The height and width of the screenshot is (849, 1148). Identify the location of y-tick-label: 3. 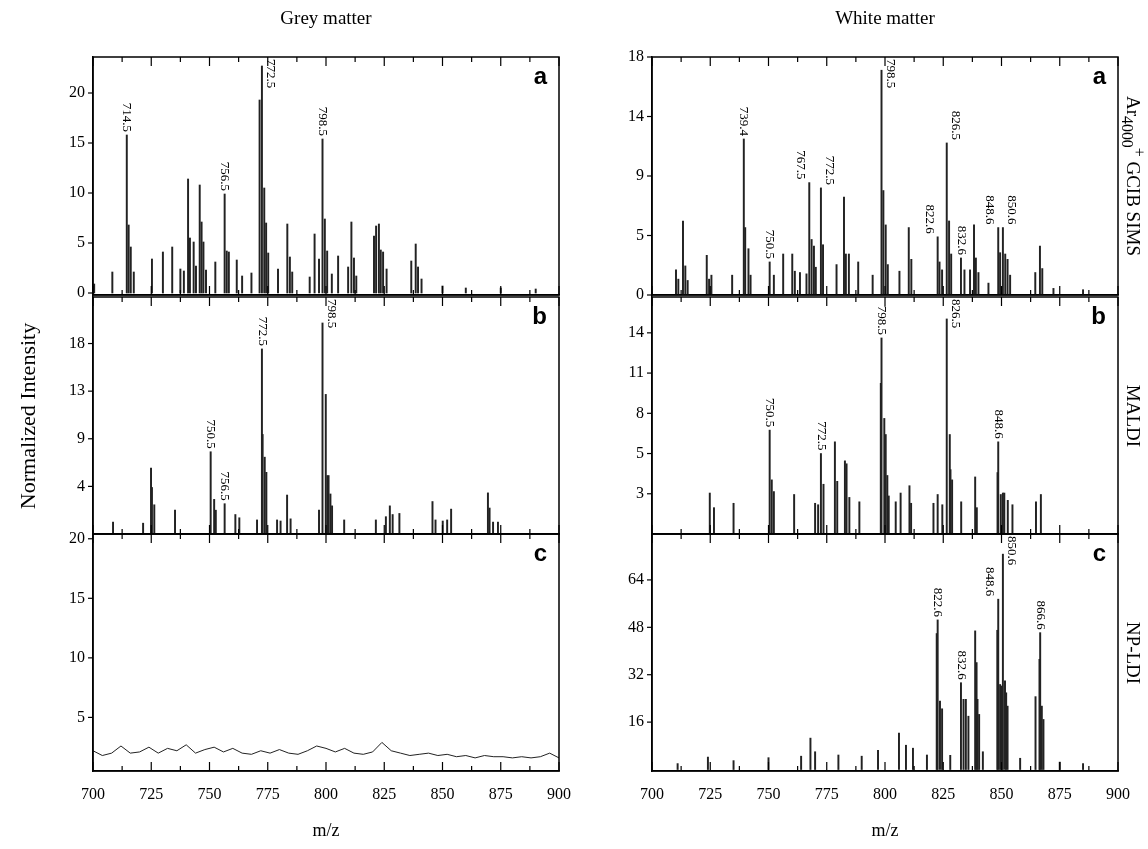
(640, 492).